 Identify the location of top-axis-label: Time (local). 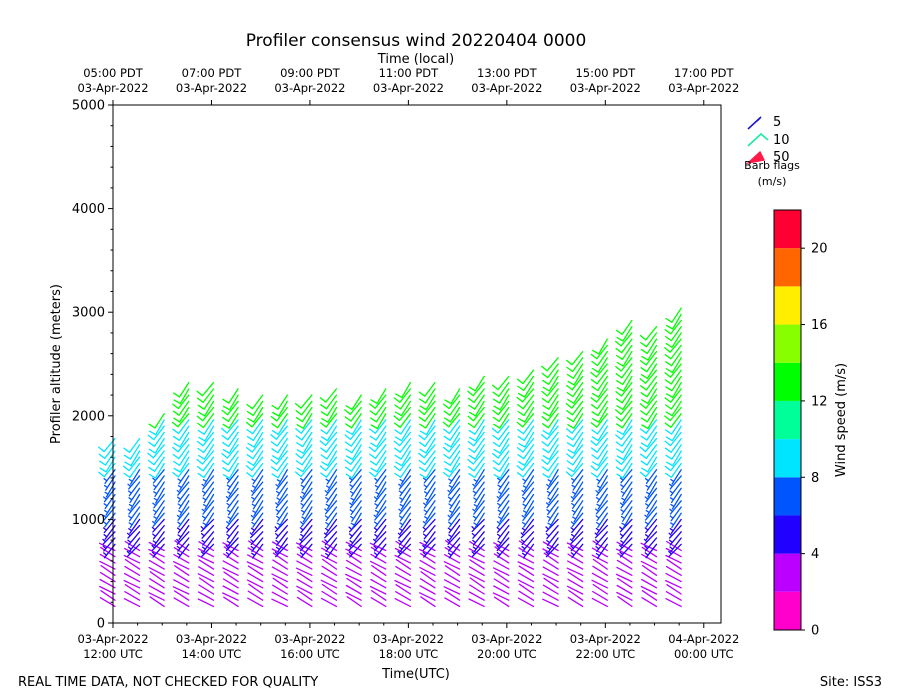
(415, 59).